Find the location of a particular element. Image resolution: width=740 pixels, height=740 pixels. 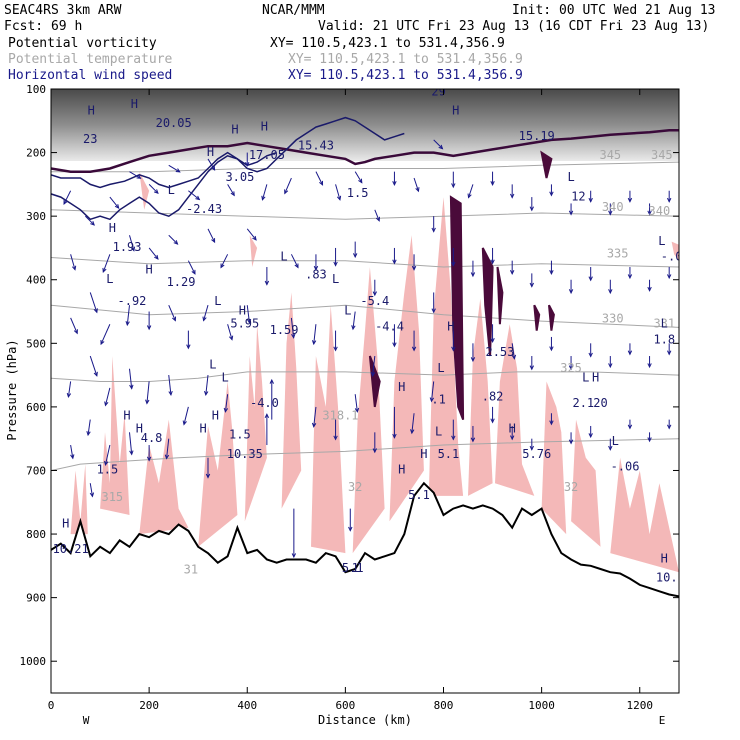

pv-extremum-label: 15.43 is located at coordinates (316, 145).